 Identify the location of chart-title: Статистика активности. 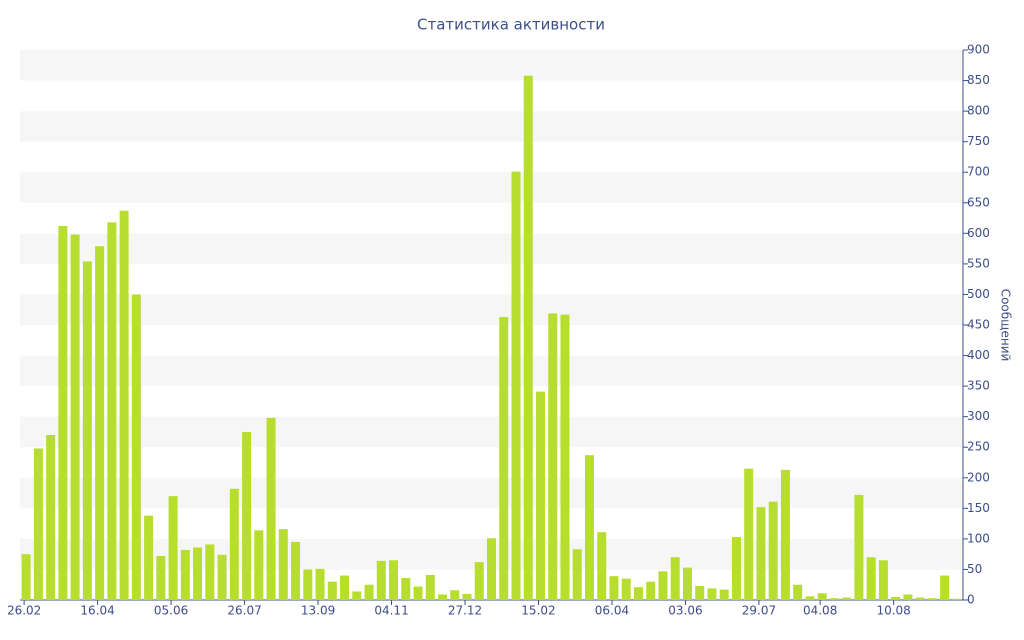
(511, 25).